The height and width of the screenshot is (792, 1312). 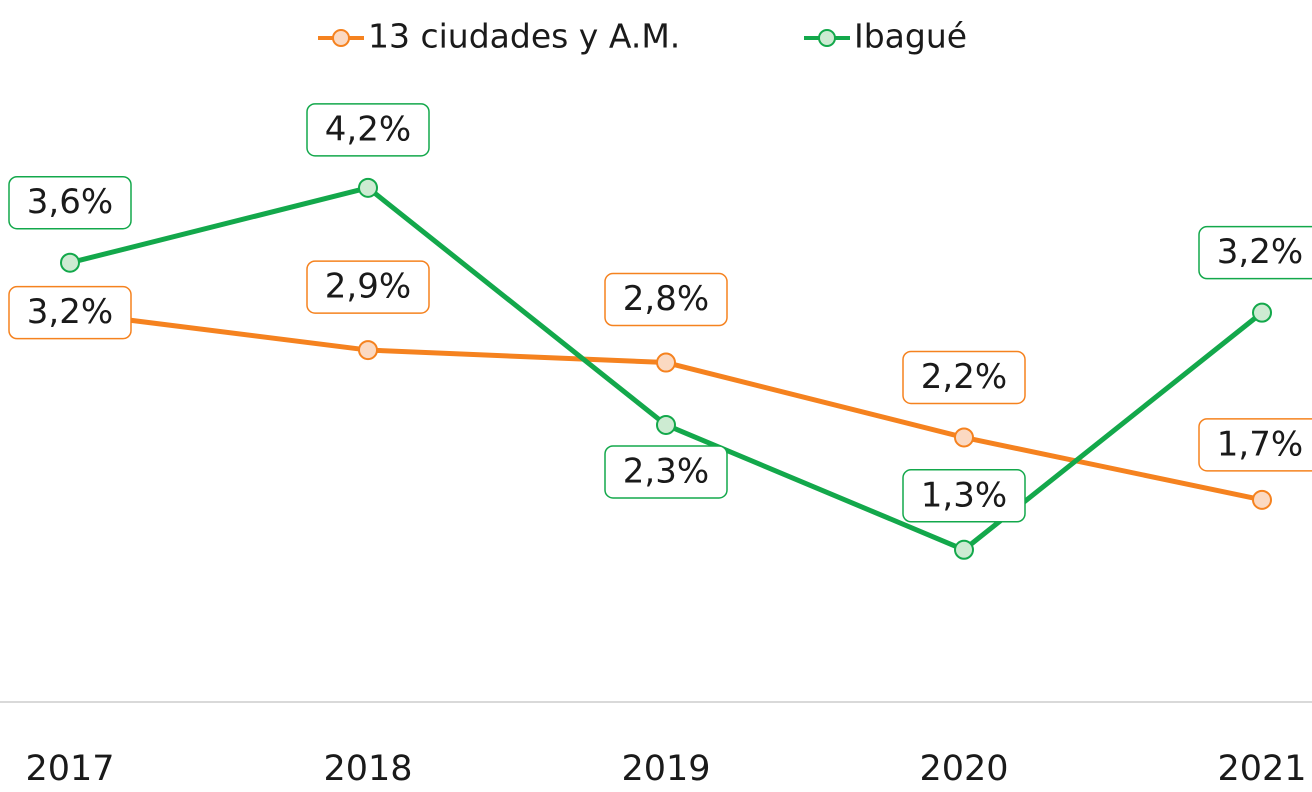 I want to click on data-label: 4,2%, so click(x=368, y=129).